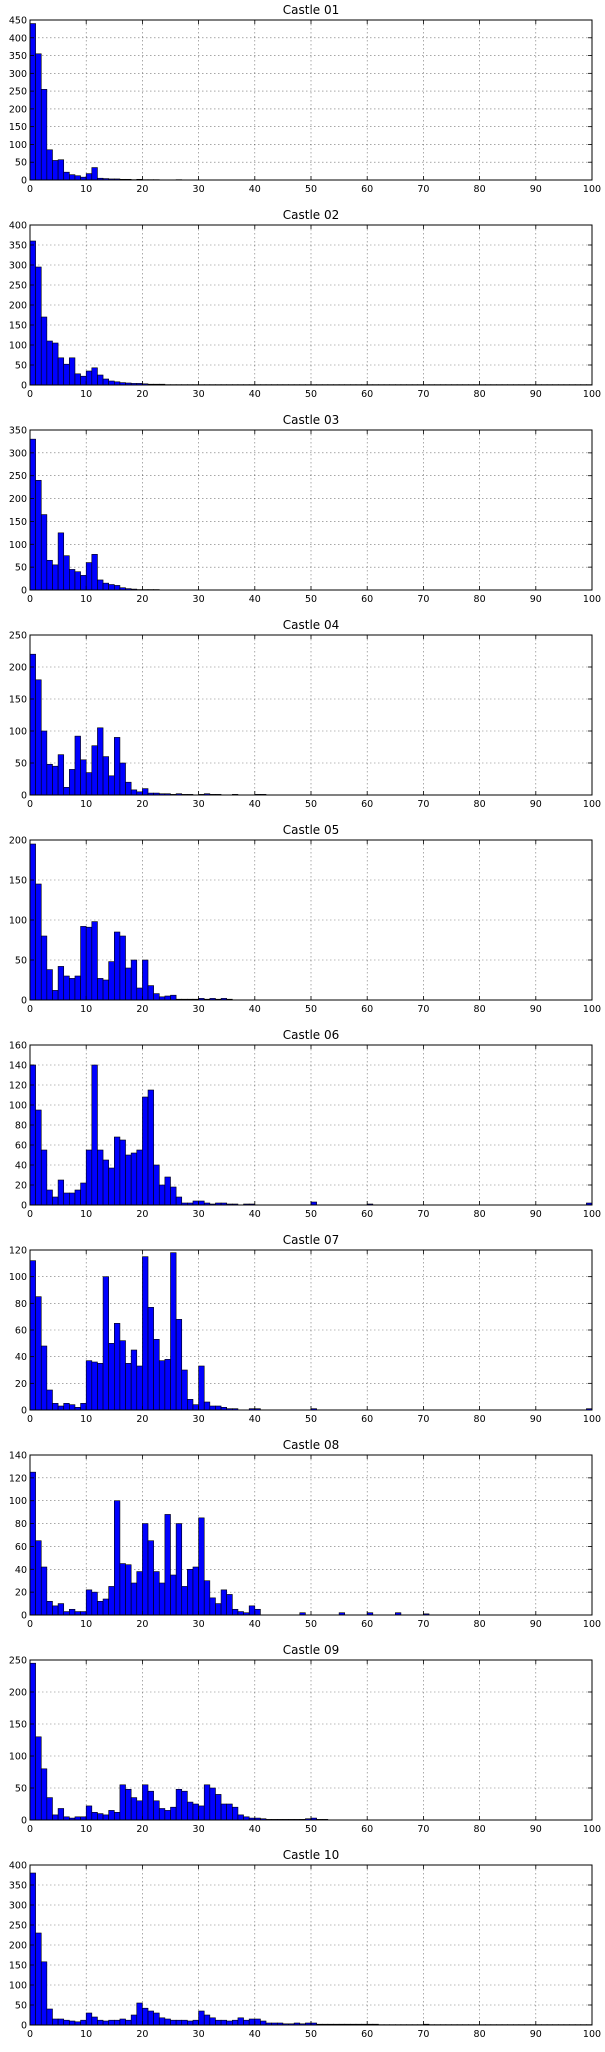  Describe the element at coordinates (18, 1251) in the screenshot. I see `y-tick-label: 120` at that location.